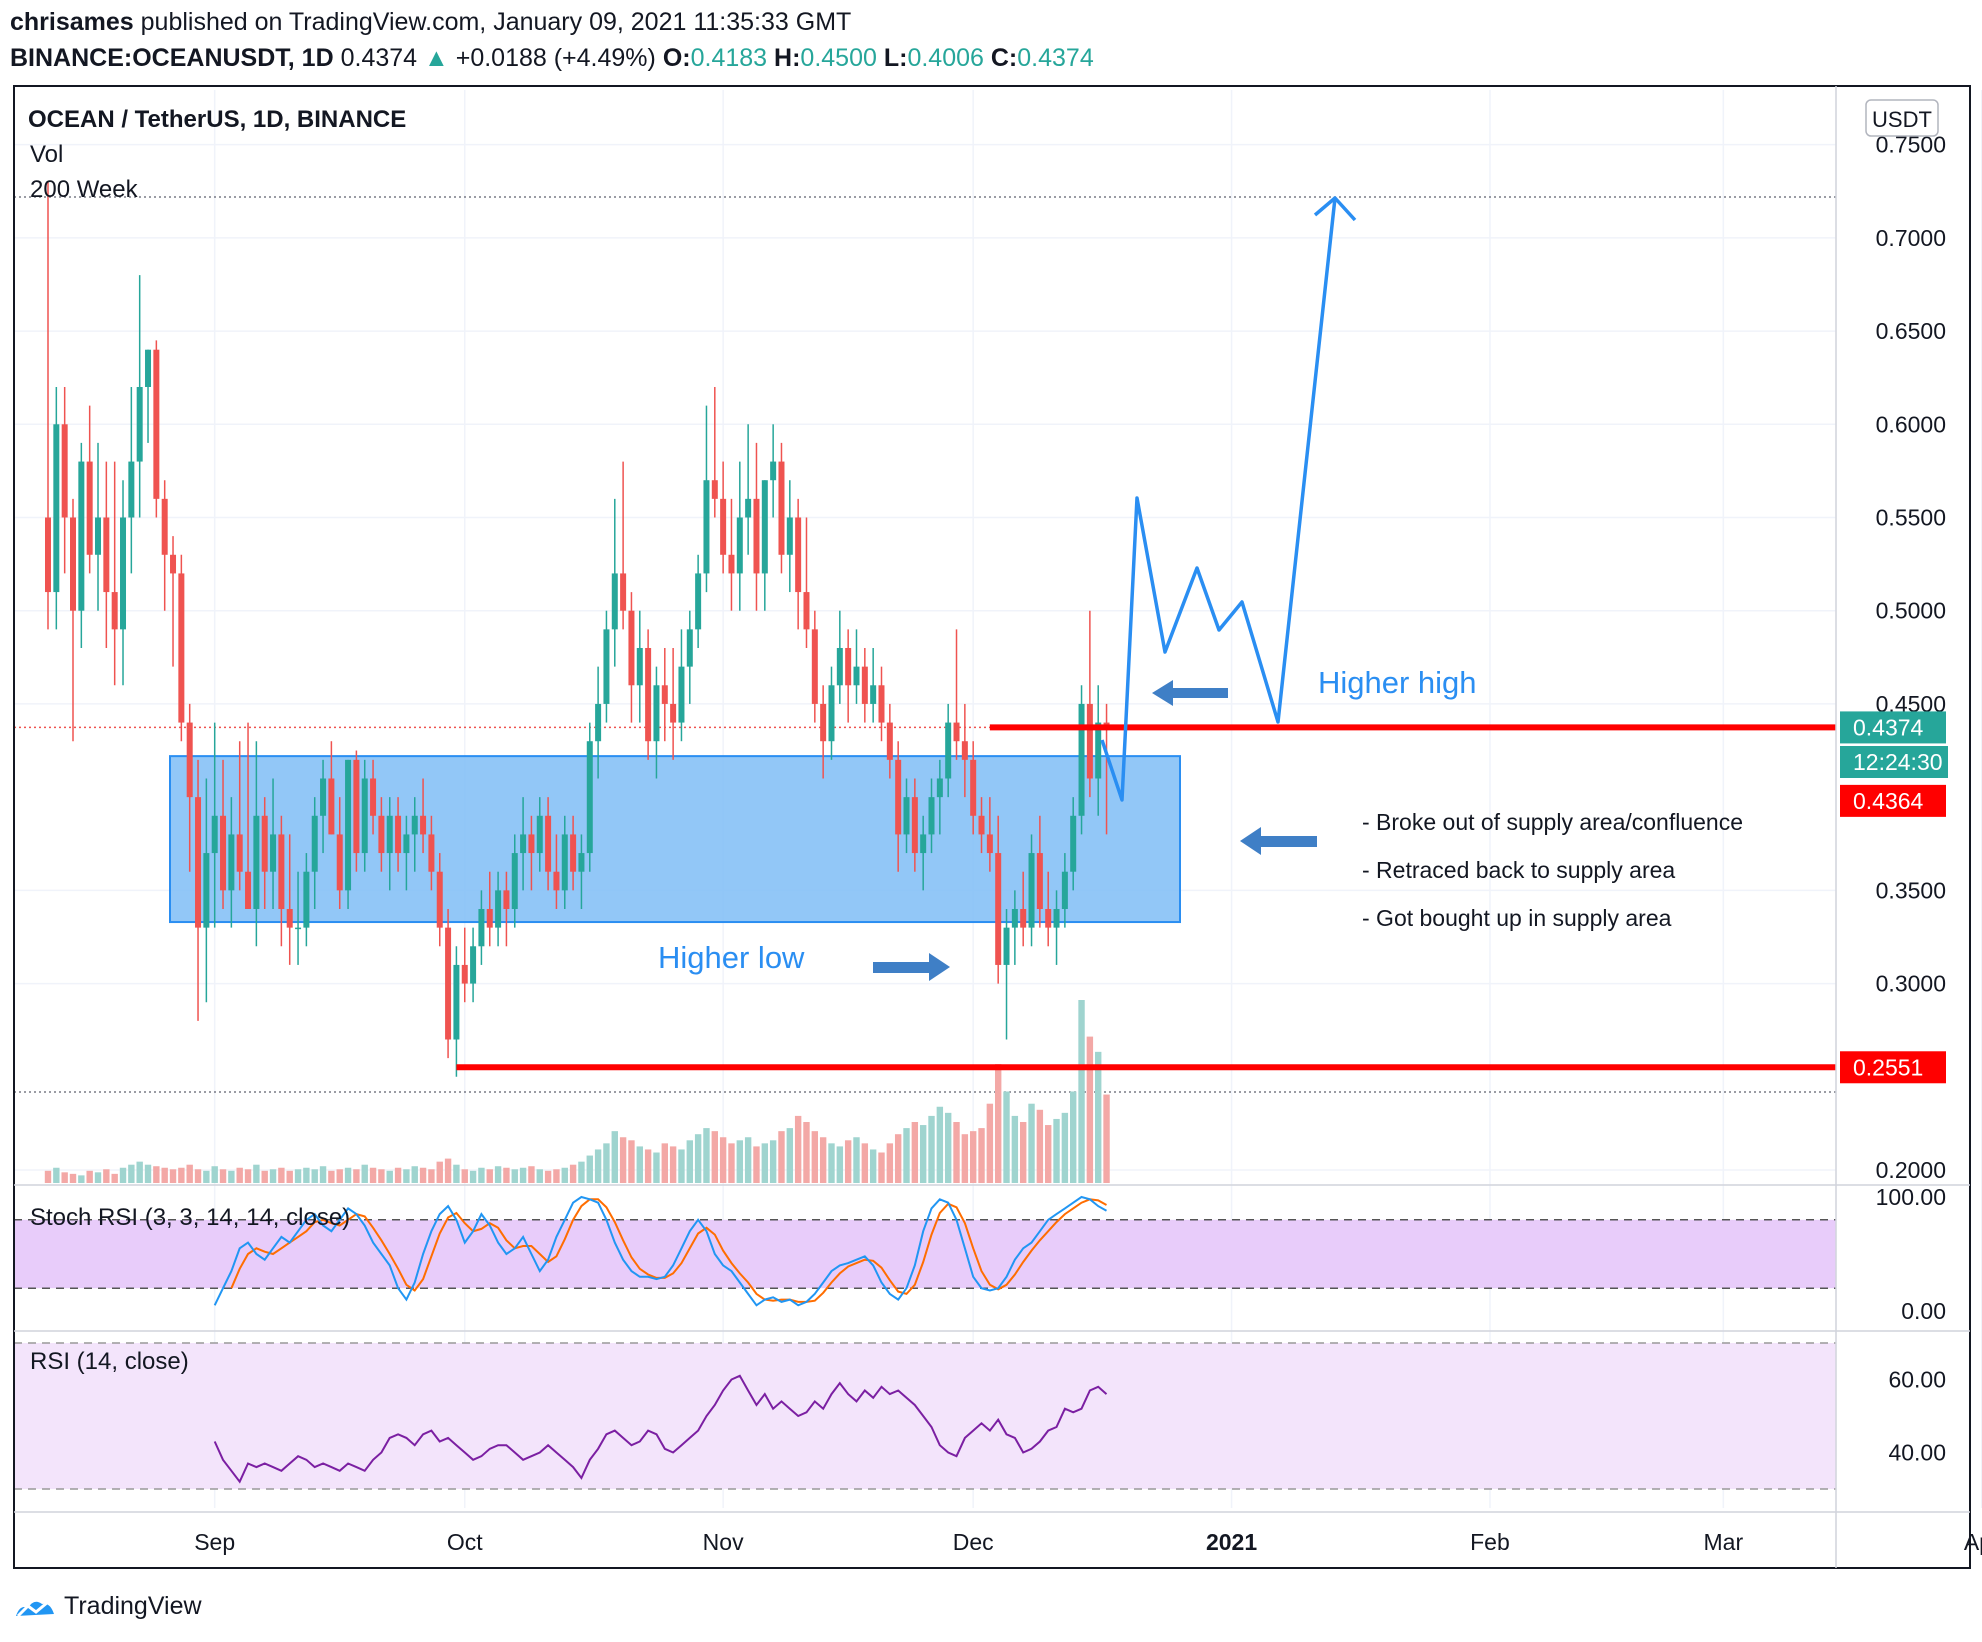 This screenshot has width=1982, height=1642. I want to click on countdown-label: 12:24:30, so click(1898, 762).